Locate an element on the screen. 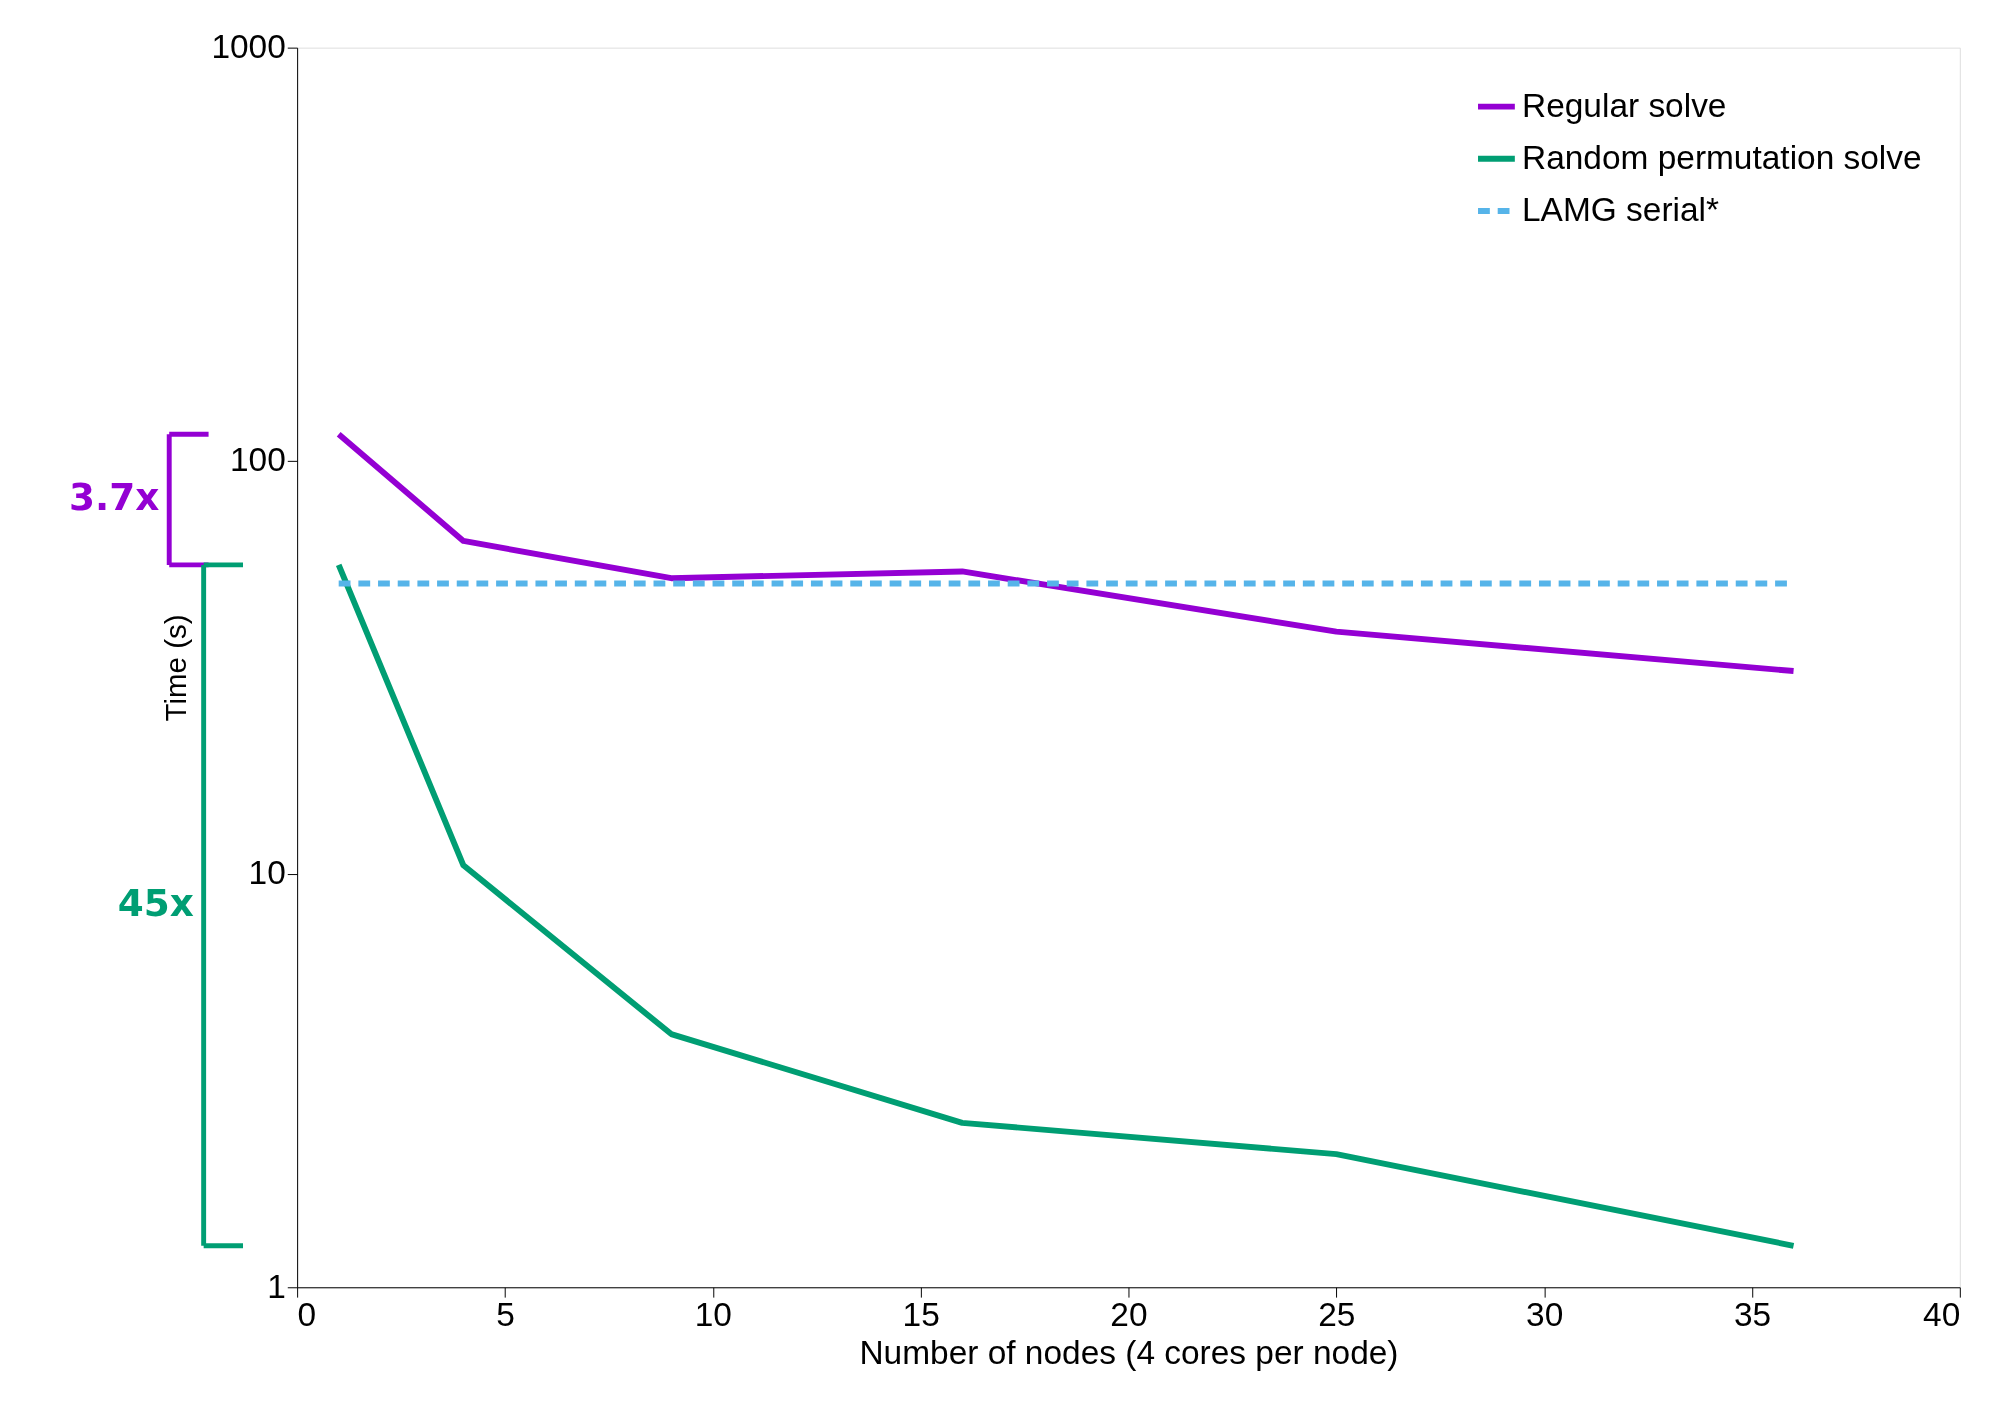  x-tick-label: 30 is located at coordinates (1545, 1315).